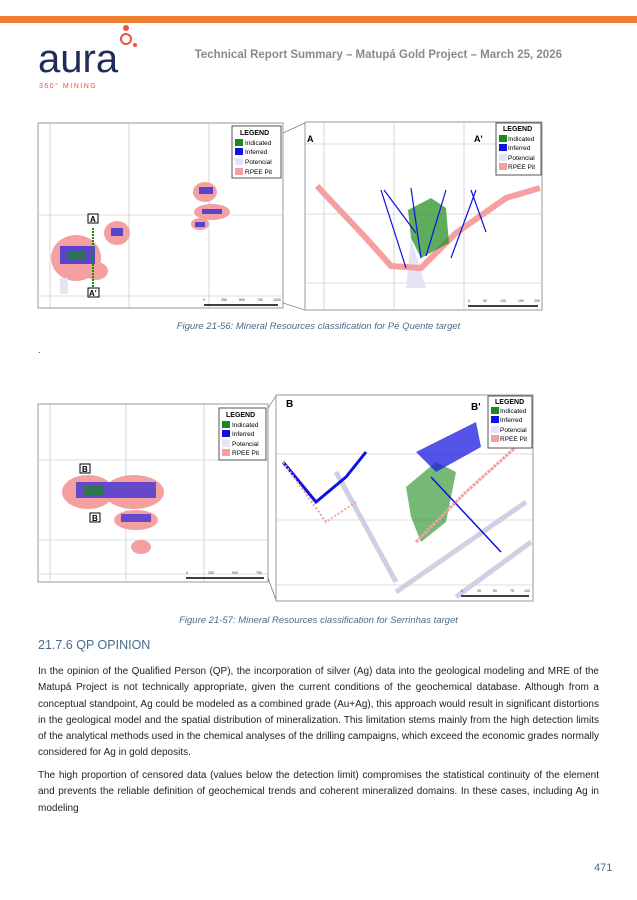 The image size is (637, 900). Describe the element at coordinates (310, 139) in the screenshot. I see `section-start-label: A` at that location.